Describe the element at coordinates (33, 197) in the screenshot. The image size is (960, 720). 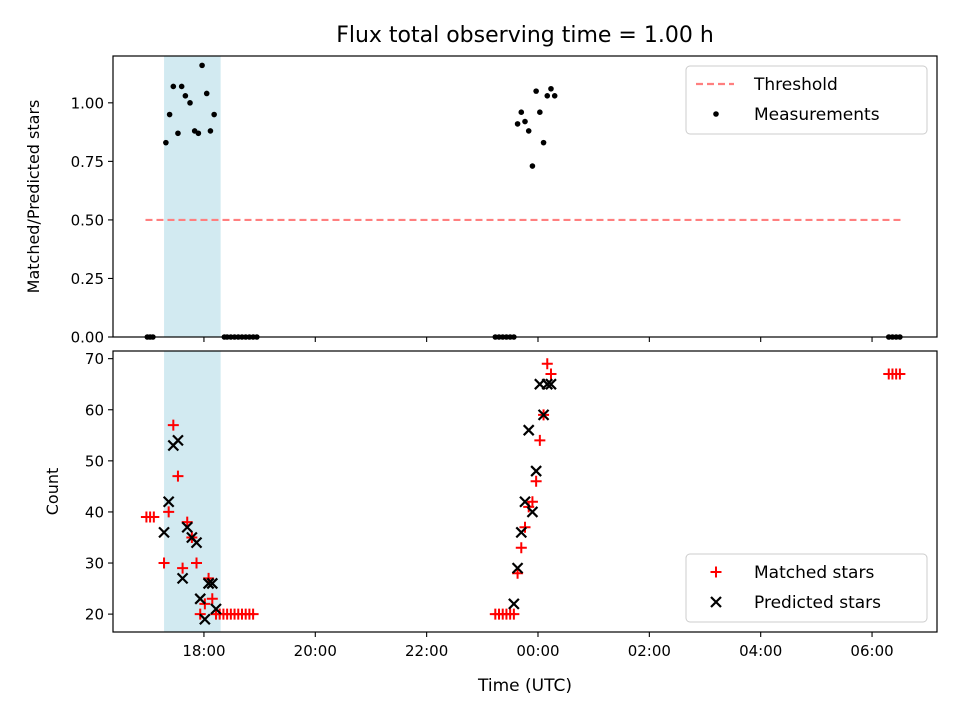
I see `y-axis-label: Matched/Predicted stars` at that location.